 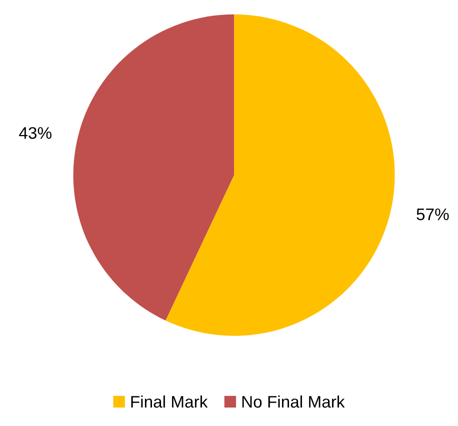 What do you see at coordinates (169, 401) in the screenshot?
I see `legend-label: Final Mark` at bounding box center [169, 401].